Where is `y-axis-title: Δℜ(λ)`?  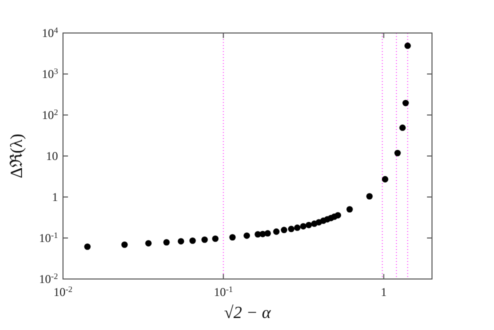 y-axis-title: Δℜ(λ) is located at coordinates (16, 156).